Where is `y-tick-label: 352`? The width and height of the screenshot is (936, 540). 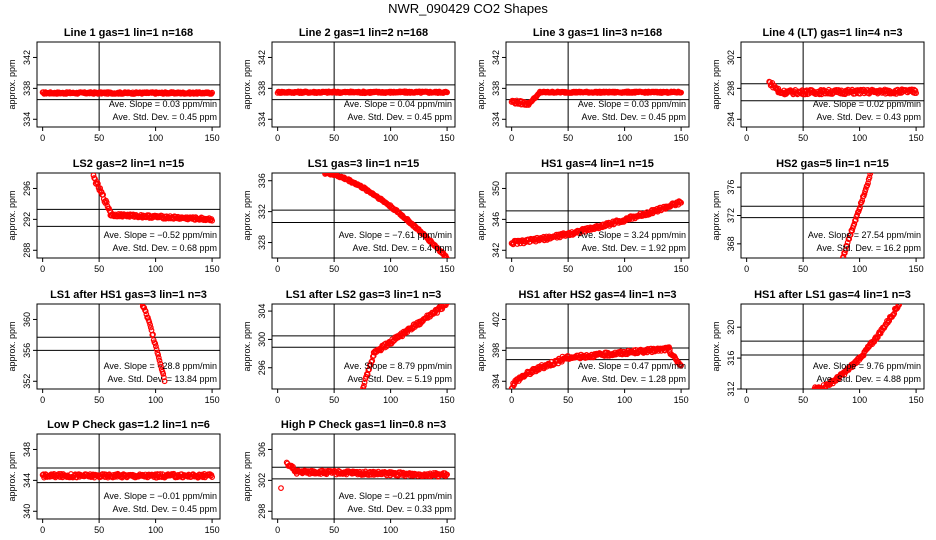 y-tick-label: 352 is located at coordinates (27, 381).